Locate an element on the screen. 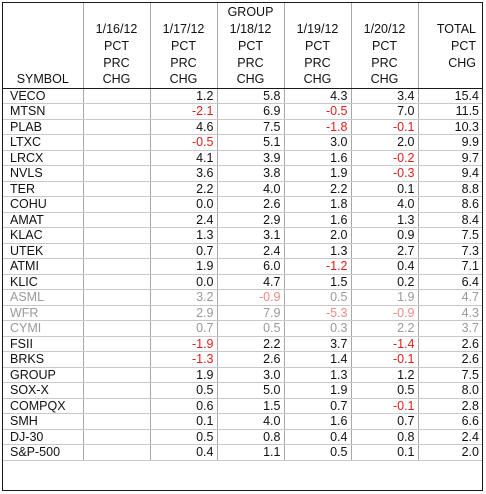  value-cell: 0.7 is located at coordinates (385, 421).